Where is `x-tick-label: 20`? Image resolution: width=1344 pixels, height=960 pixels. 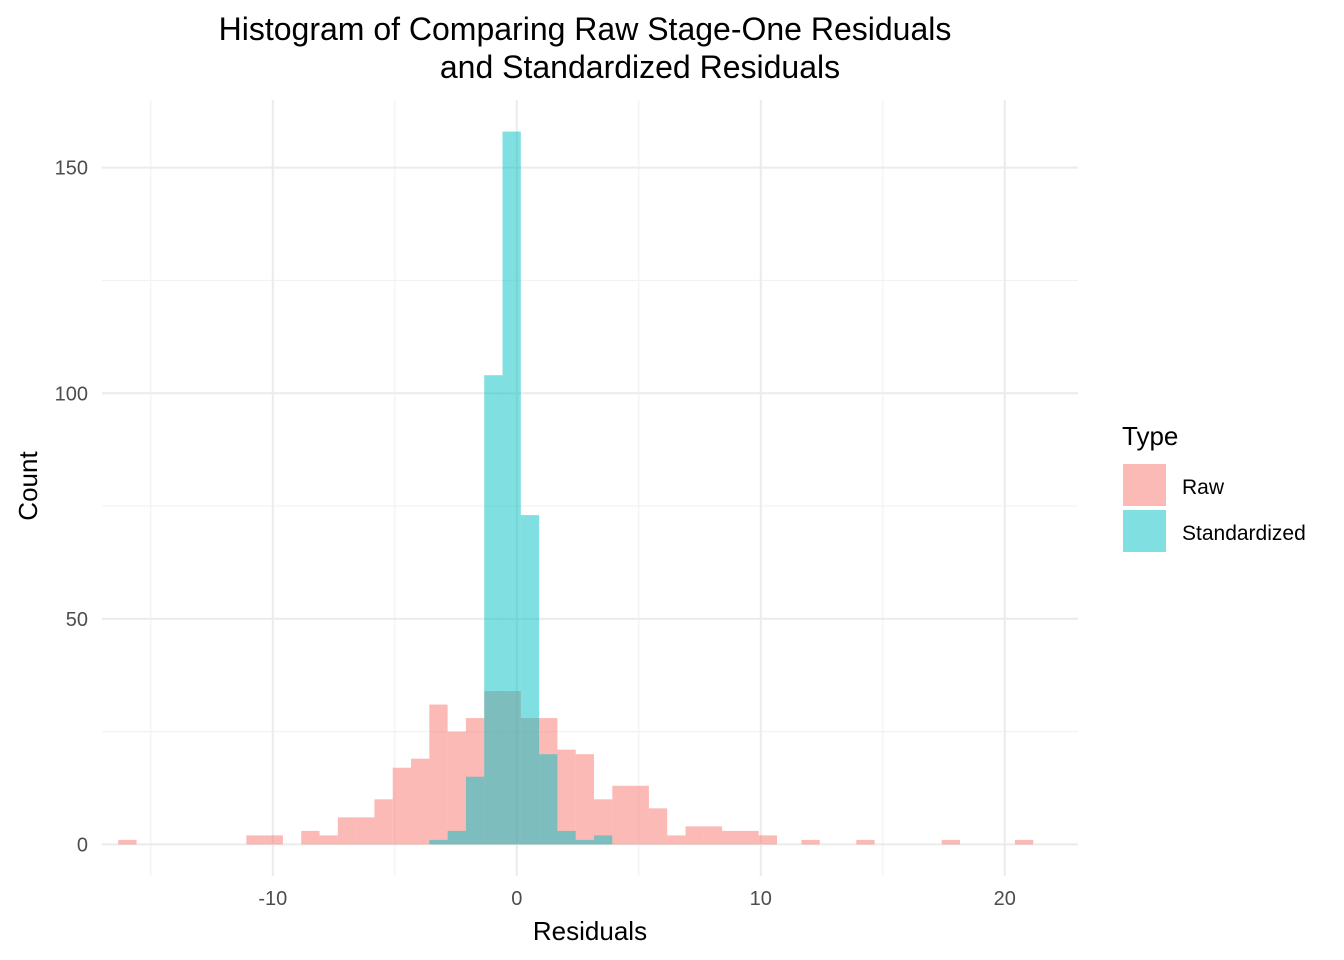 x-tick-label: 20 is located at coordinates (1005, 899).